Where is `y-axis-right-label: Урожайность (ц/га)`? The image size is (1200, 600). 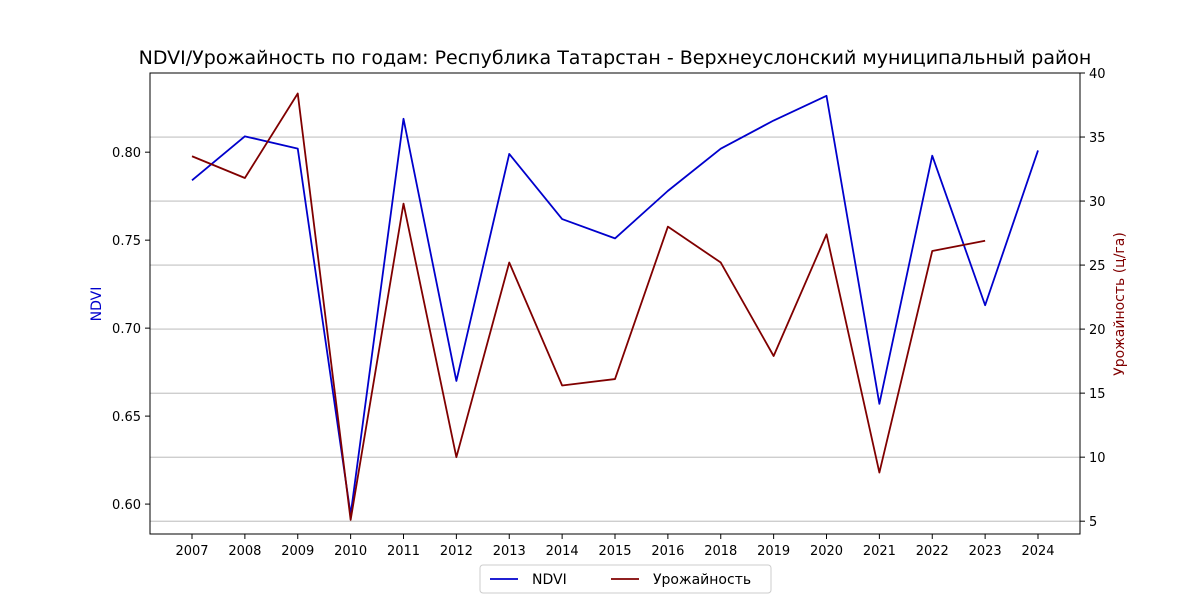
y-axis-right-label: Урожайность (ц/га) is located at coordinates (1120, 304).